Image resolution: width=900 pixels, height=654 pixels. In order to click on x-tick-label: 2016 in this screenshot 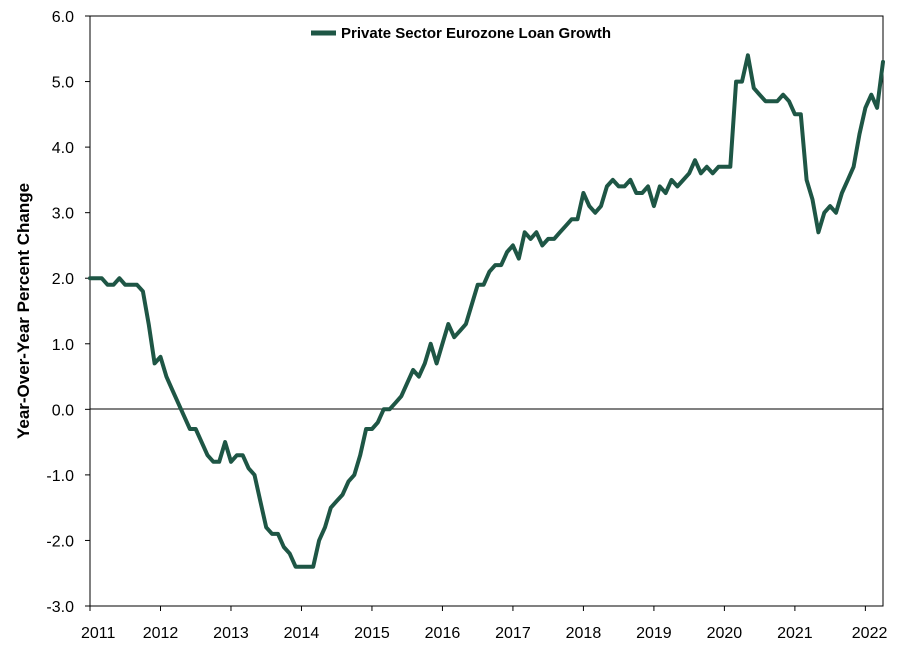, I will do `click(443, 633)`.